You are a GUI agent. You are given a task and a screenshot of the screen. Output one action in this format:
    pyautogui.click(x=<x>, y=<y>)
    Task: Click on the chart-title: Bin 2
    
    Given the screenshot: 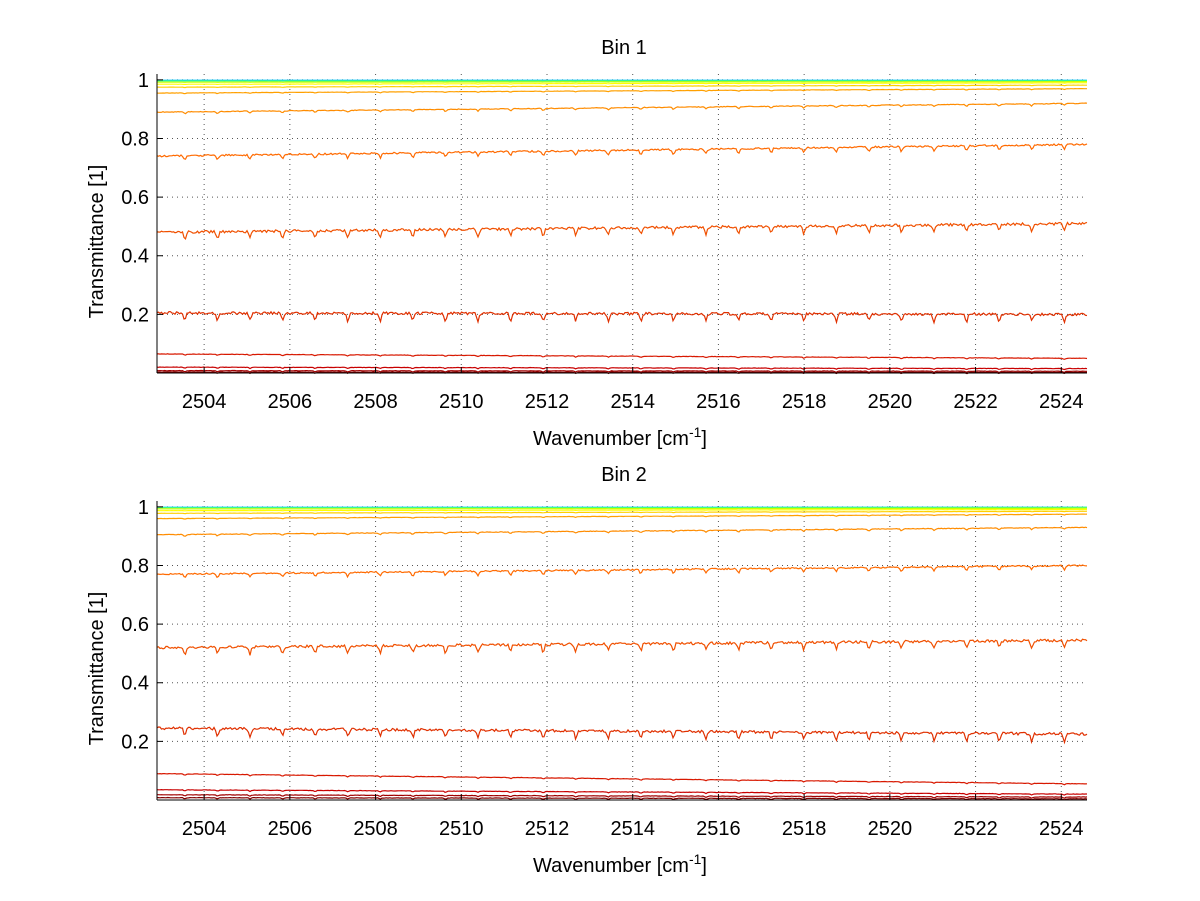 What is the action you would take?
    pyautogui.click(x=624, y=475)
    